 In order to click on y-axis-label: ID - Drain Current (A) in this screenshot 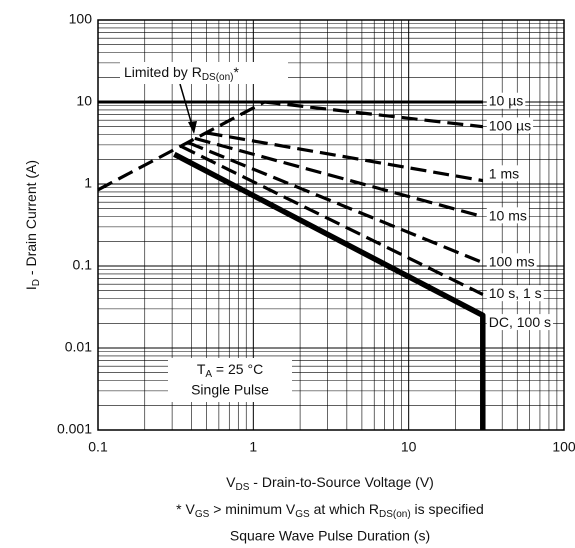, I will do `click(32, 225)`.